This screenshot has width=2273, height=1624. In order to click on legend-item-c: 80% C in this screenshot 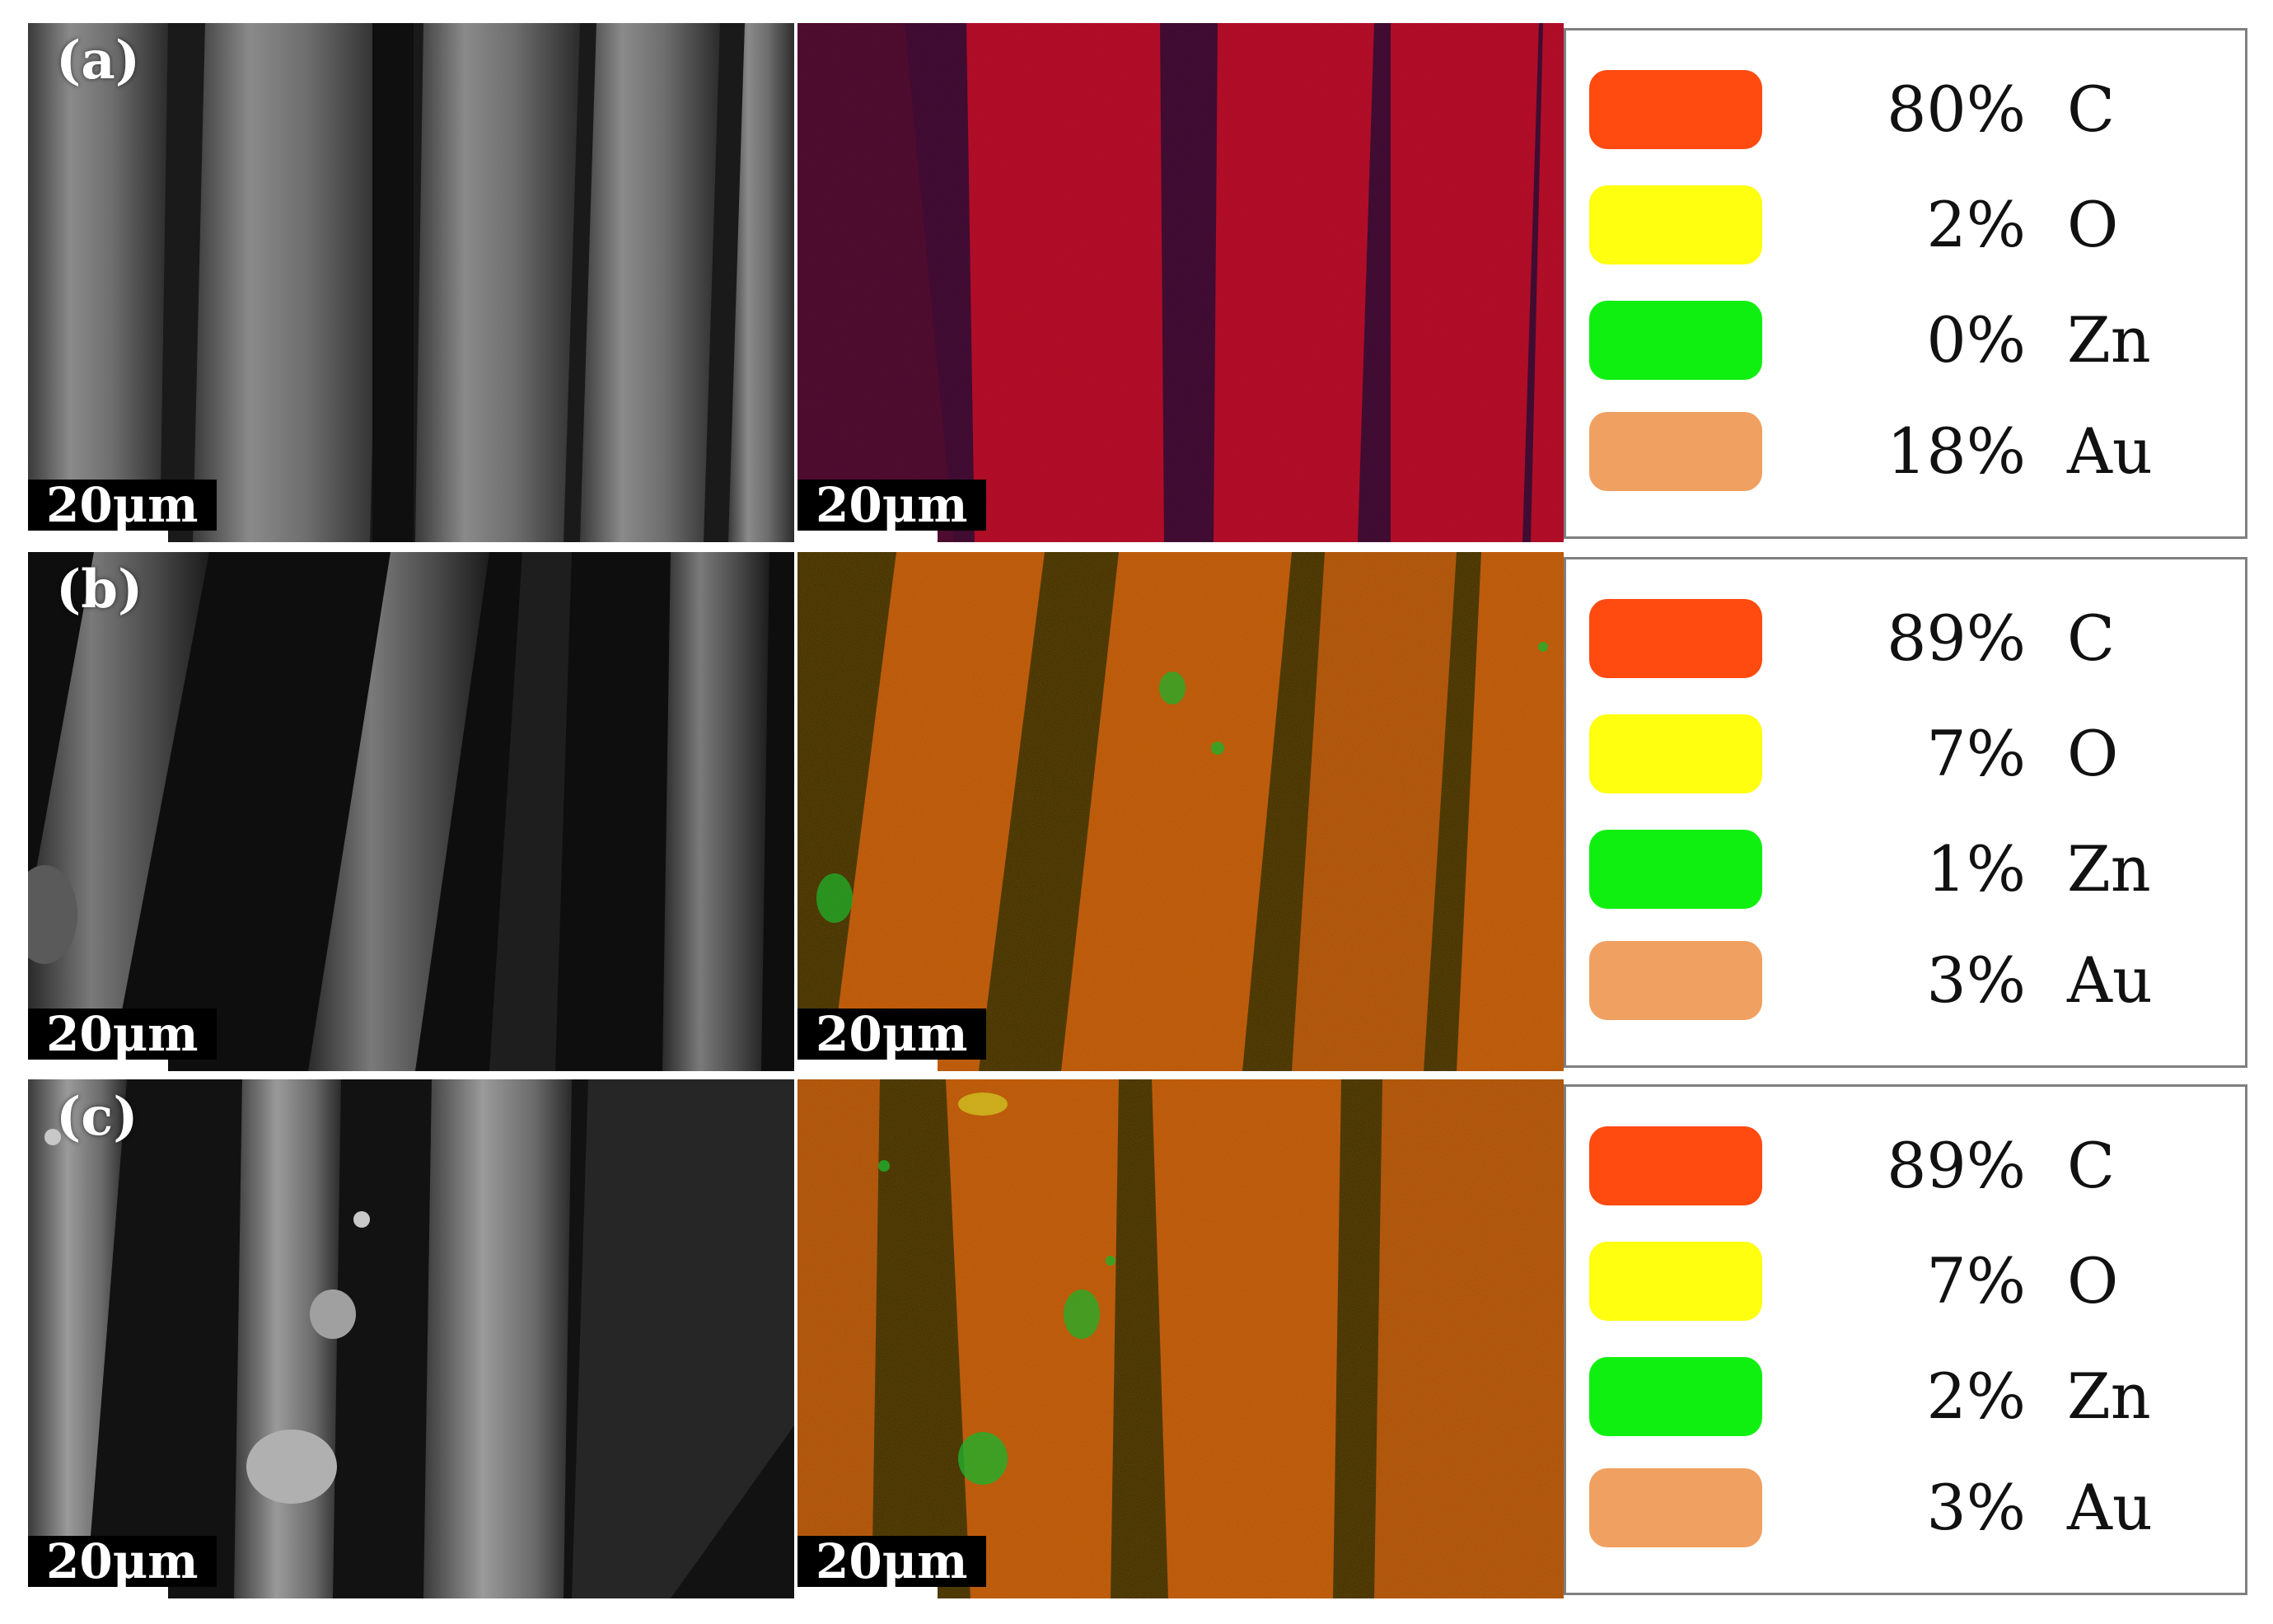, I will do `click(1910, 108)`.